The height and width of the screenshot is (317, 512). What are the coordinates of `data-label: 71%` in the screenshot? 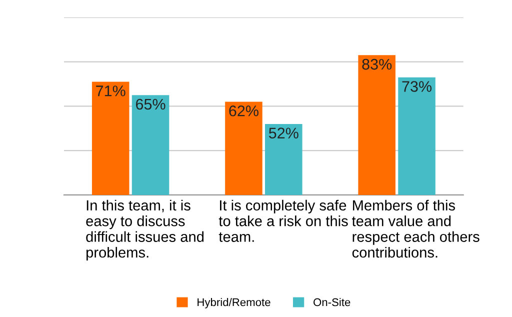 It's located at (111, 91).